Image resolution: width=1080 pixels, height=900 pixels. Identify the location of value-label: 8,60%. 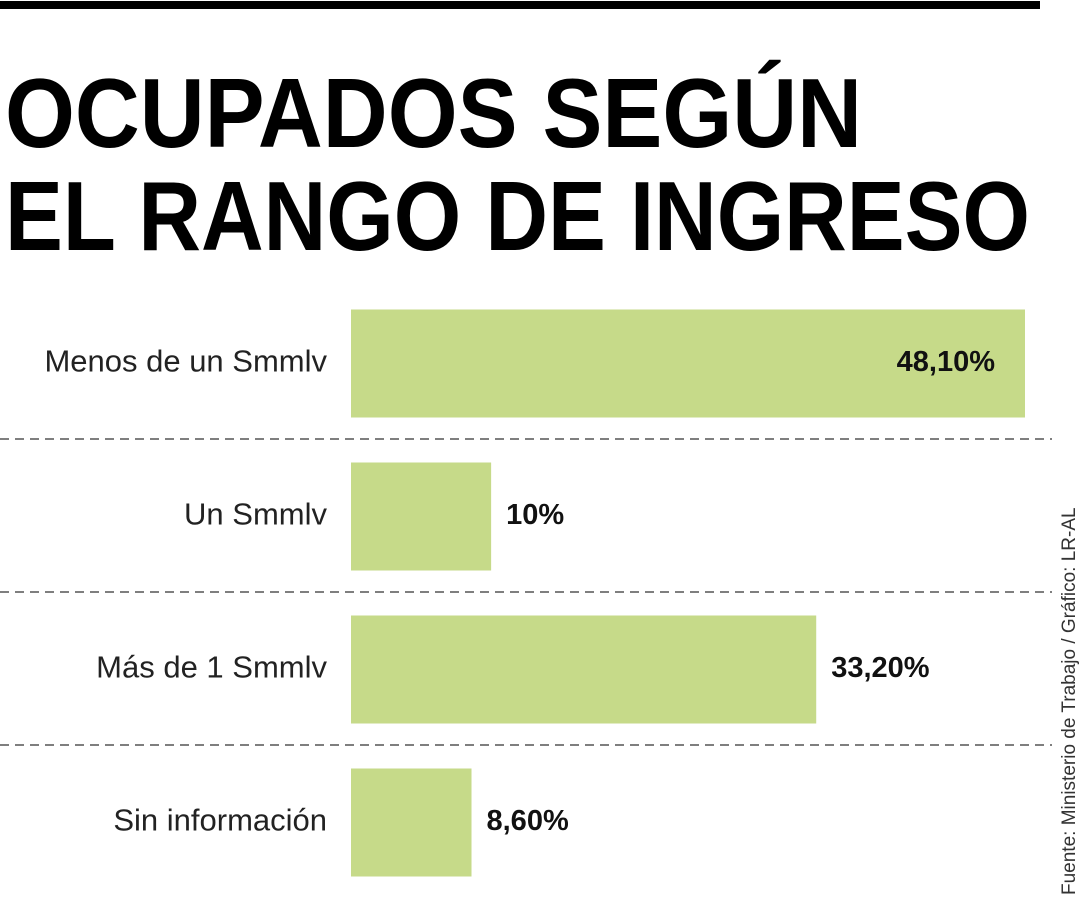
(528, 821).